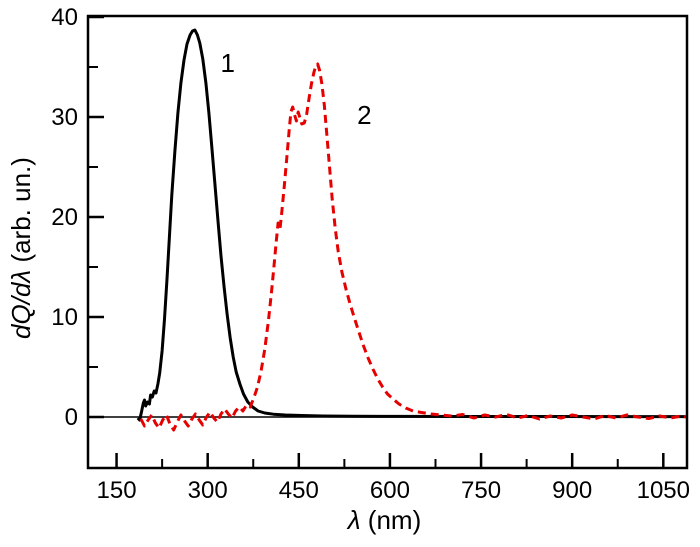 The height and width of the screenshot is (547, 700). I want to click on x-axis-tick-label: 900, so click(572, 490).